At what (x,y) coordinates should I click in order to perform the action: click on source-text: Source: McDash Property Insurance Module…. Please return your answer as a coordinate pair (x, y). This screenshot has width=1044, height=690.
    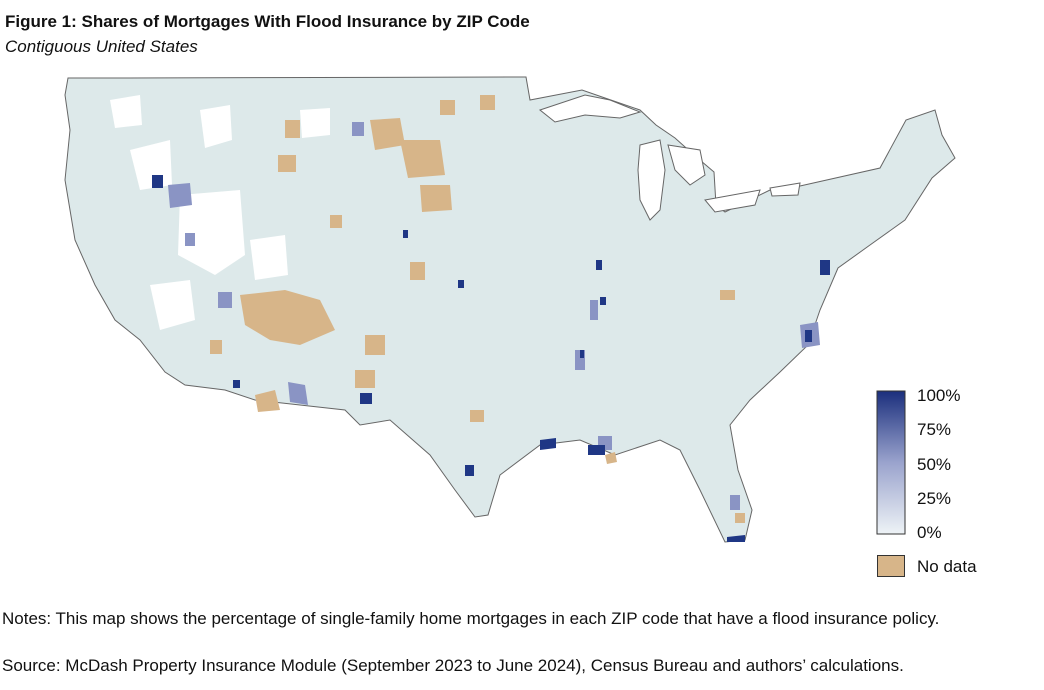
    Looking at the image, I should click on (453, 665).